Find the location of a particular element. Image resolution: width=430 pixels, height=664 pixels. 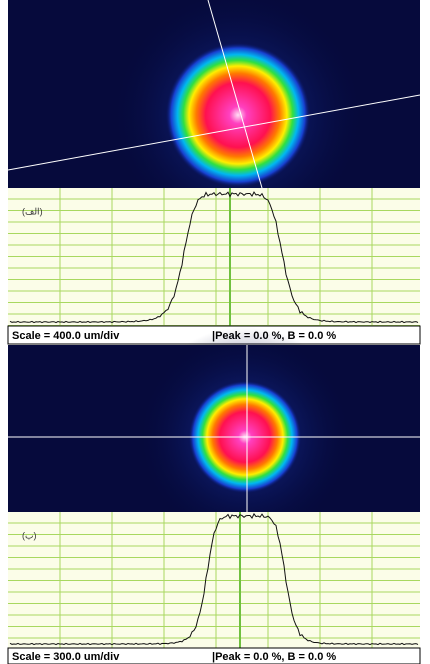

scale-text: Scale = 300.0 um/div is located at coordinates (66, 657).